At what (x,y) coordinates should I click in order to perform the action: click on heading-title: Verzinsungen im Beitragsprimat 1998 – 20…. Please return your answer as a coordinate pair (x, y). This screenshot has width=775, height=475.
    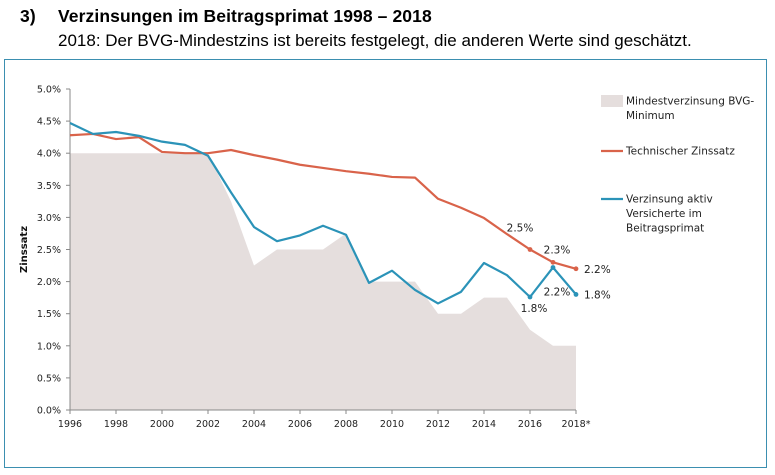
    Looking at the image, I should click on (245, 16).